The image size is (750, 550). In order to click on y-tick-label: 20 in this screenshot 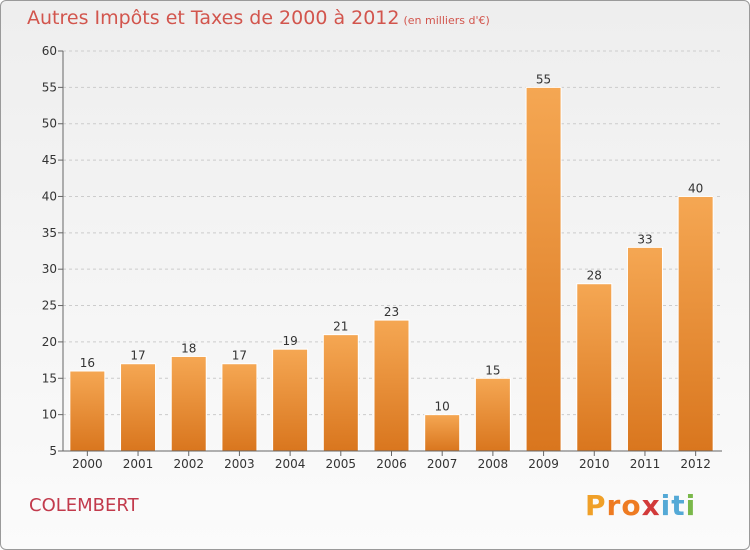, I will do `click(49, 342)`.